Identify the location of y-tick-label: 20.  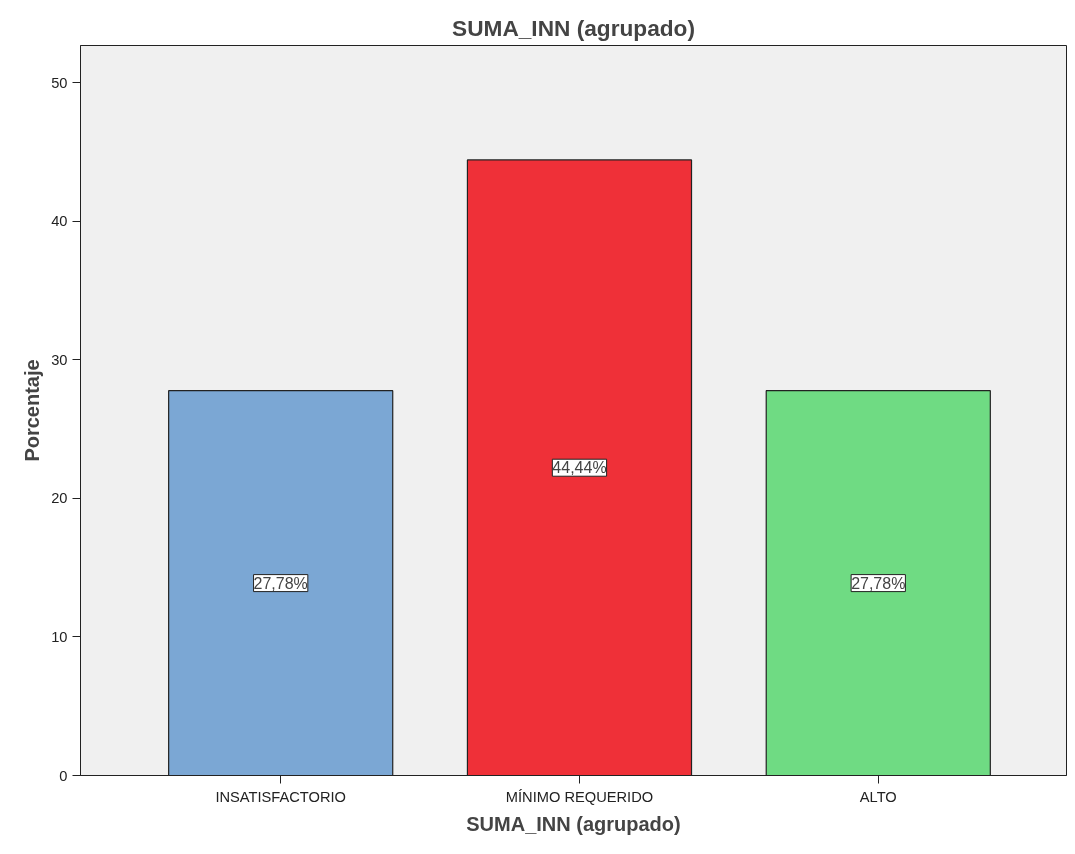
(59, 498).